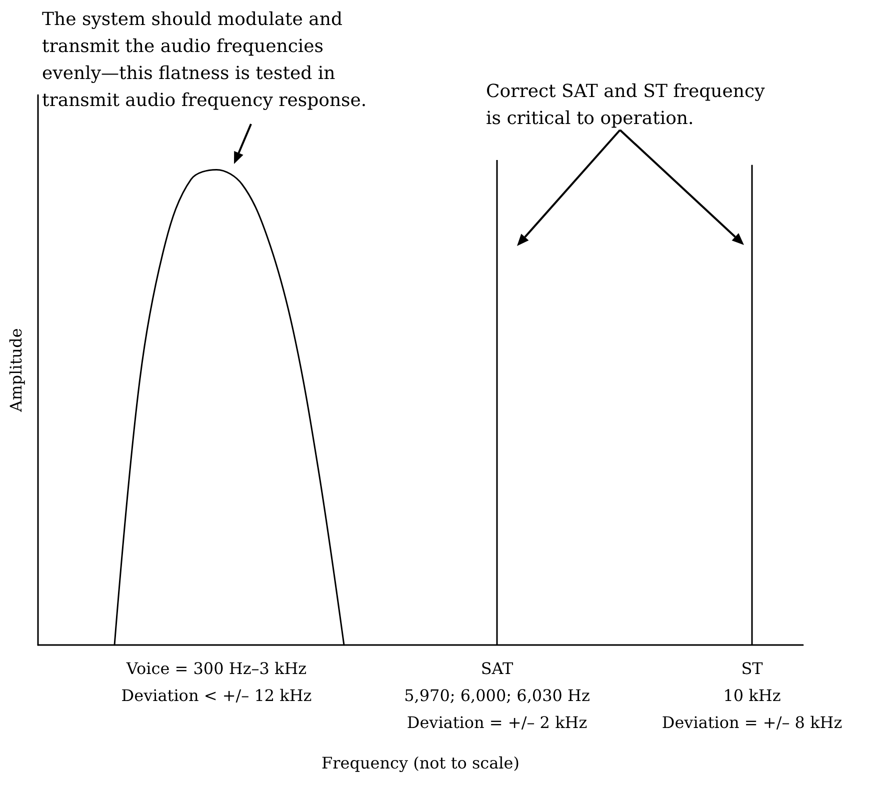 Image resolution: width=880 pixels, height=807 pixels. What do you see at coordinates (16, 370) in the screenshot?
I see `y-axis-title: Amplitude` at bounding box center [16, 370].